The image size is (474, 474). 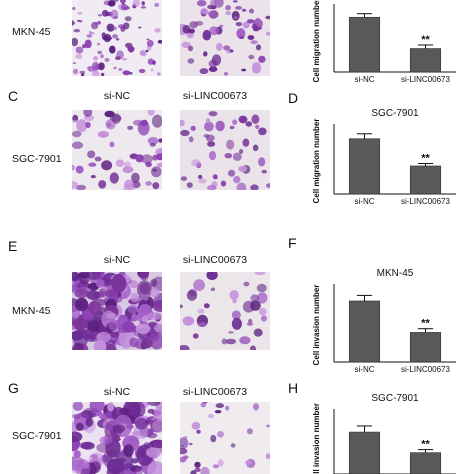 I want to click on chart-title: MKN-45, so click(x=395, y=273).